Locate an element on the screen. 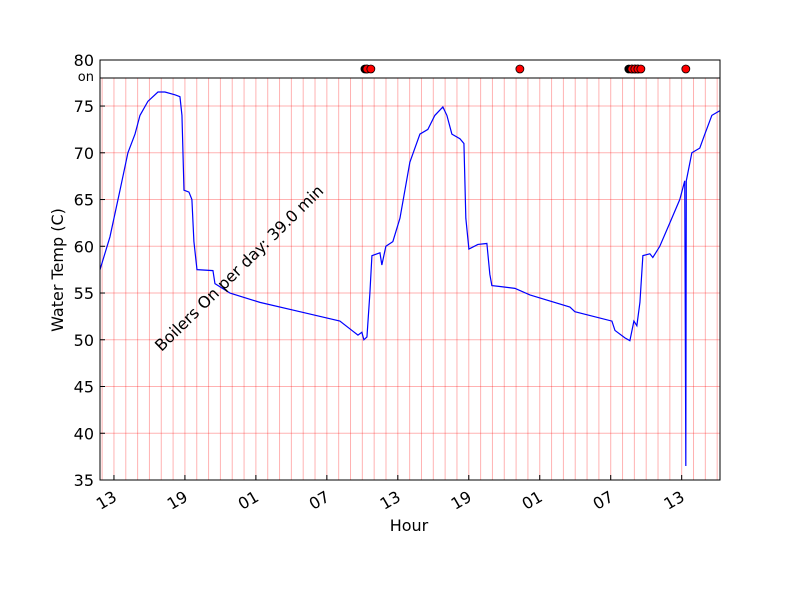  y-tick-label: 65 is located at coordinates (84, 200).